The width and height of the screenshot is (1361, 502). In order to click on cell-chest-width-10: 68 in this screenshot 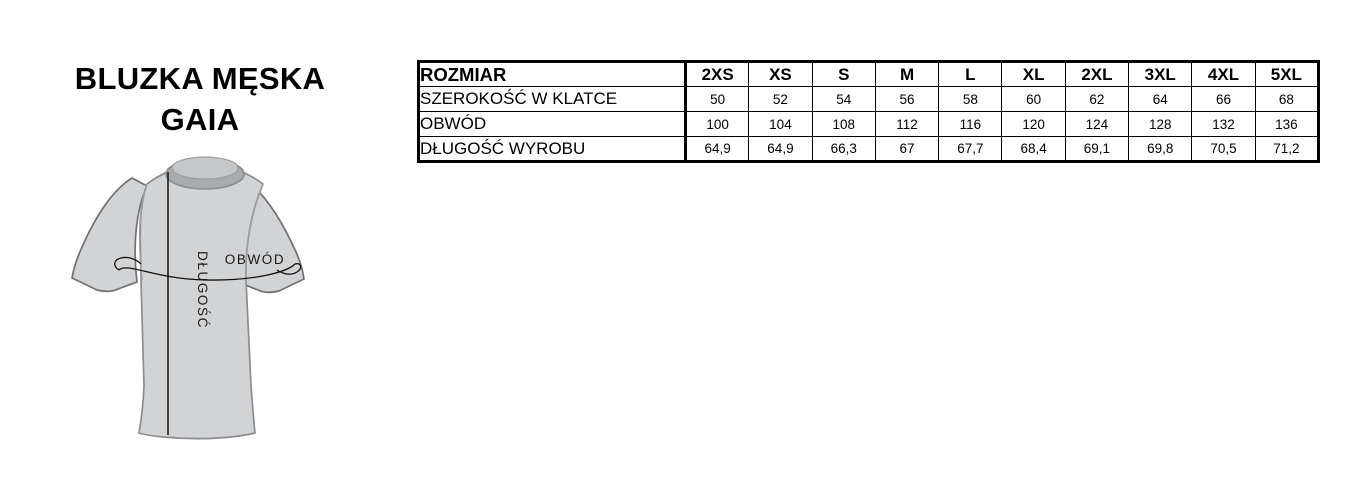, I will do `click(1287, 99)`.